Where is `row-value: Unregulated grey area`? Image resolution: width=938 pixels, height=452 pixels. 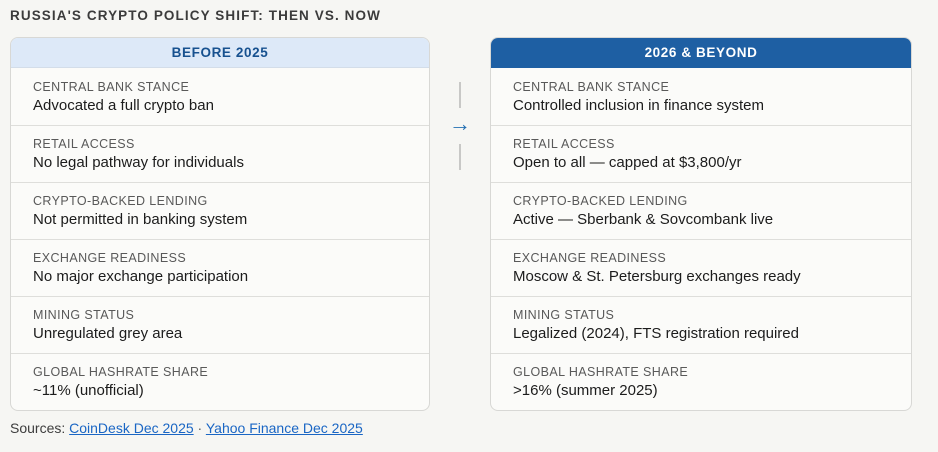
row-value: Unregulated grey area is located at coordinates (108, 333).